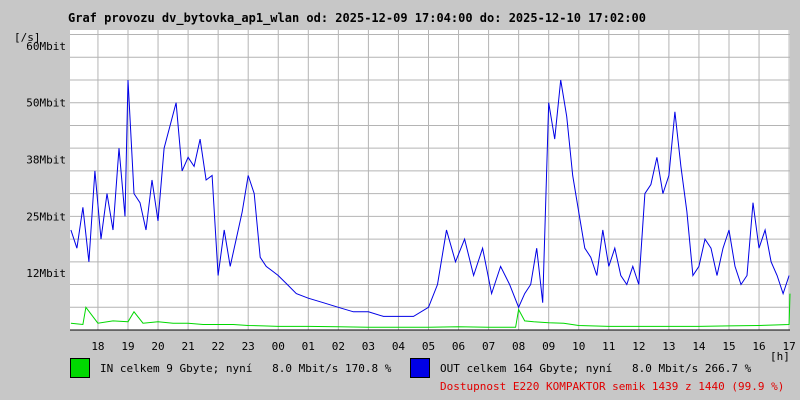  Describe the element at coordinates (27, 37) in the screenshot. I see `y-axis-unit-label: [/s]` at that location.